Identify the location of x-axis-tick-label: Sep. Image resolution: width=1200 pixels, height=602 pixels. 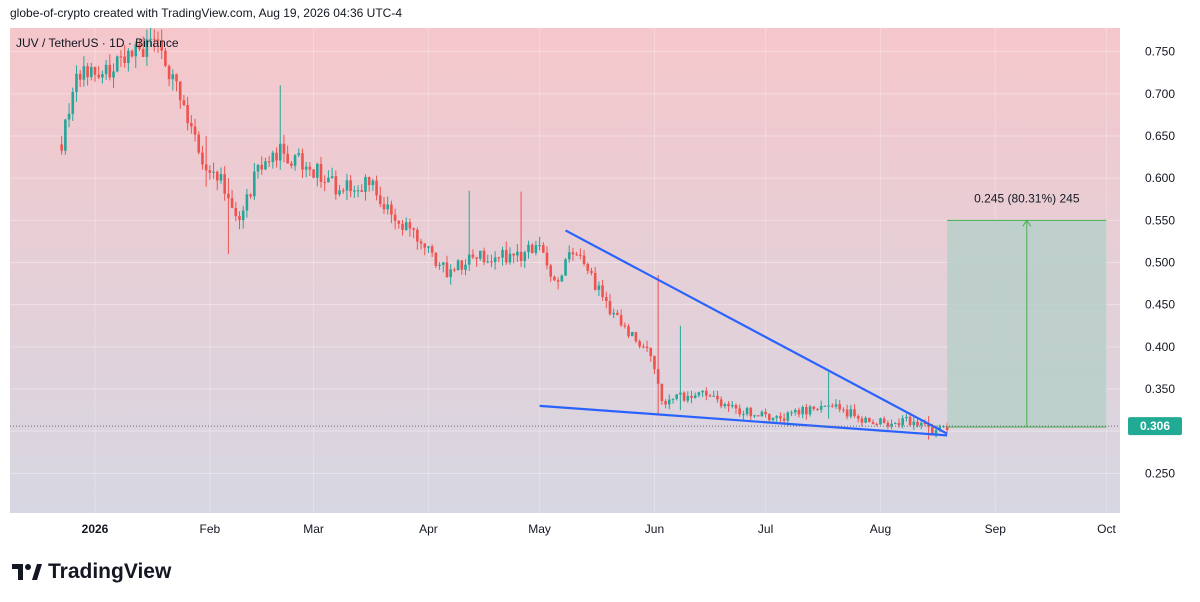
(996, 529).